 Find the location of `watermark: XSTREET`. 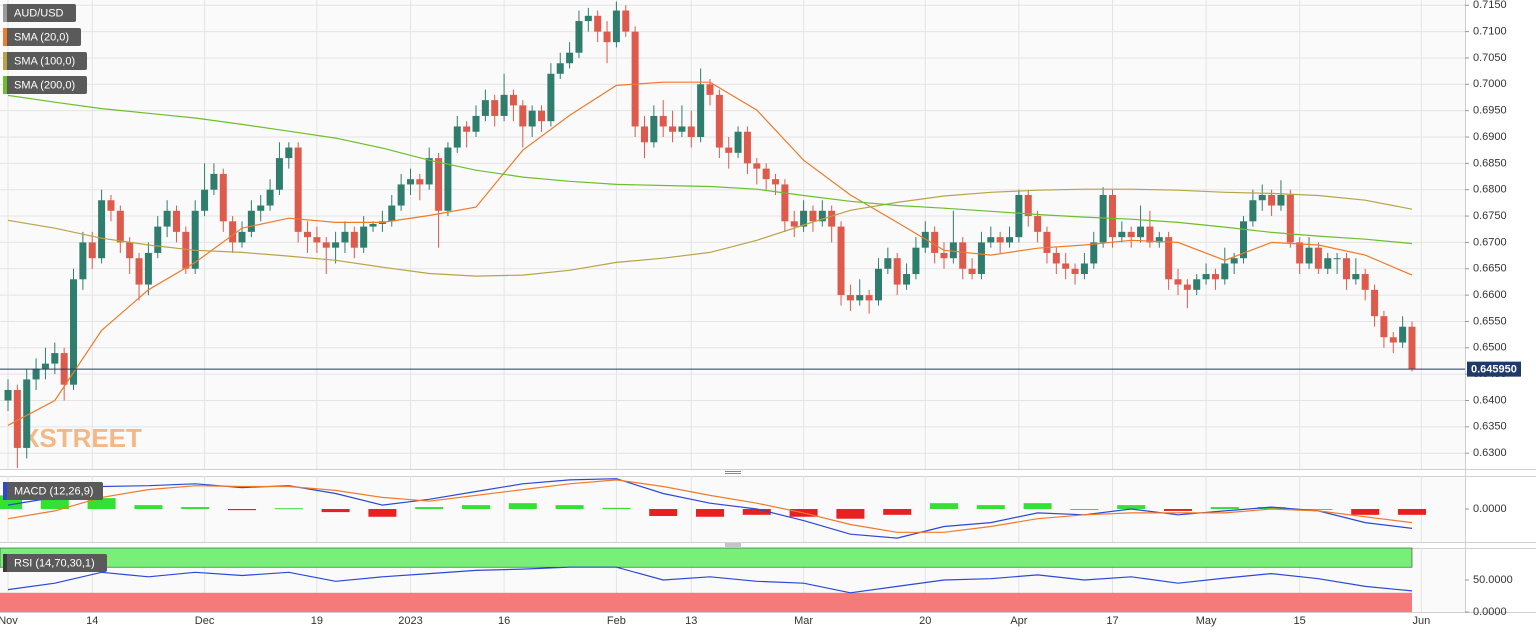

watermark: XSTREET is located at coordinates (82, 438).